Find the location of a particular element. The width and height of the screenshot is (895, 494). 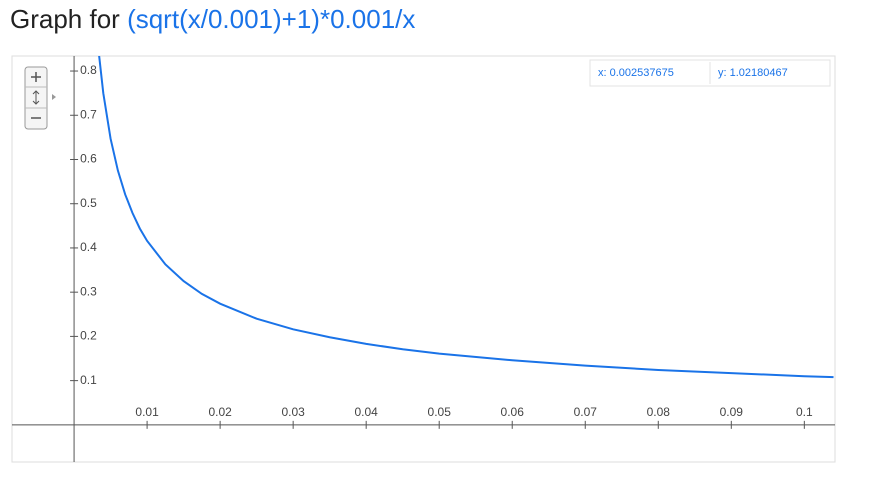

tooltip-x: x: 0.002537675 is located at coordinates (636, 73).